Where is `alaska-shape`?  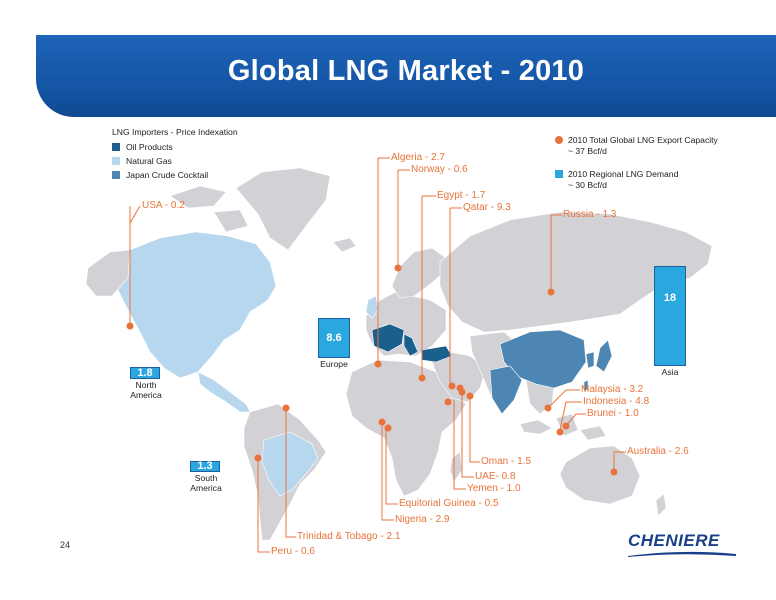
alaska-shape is located at coordinates (108, 273).